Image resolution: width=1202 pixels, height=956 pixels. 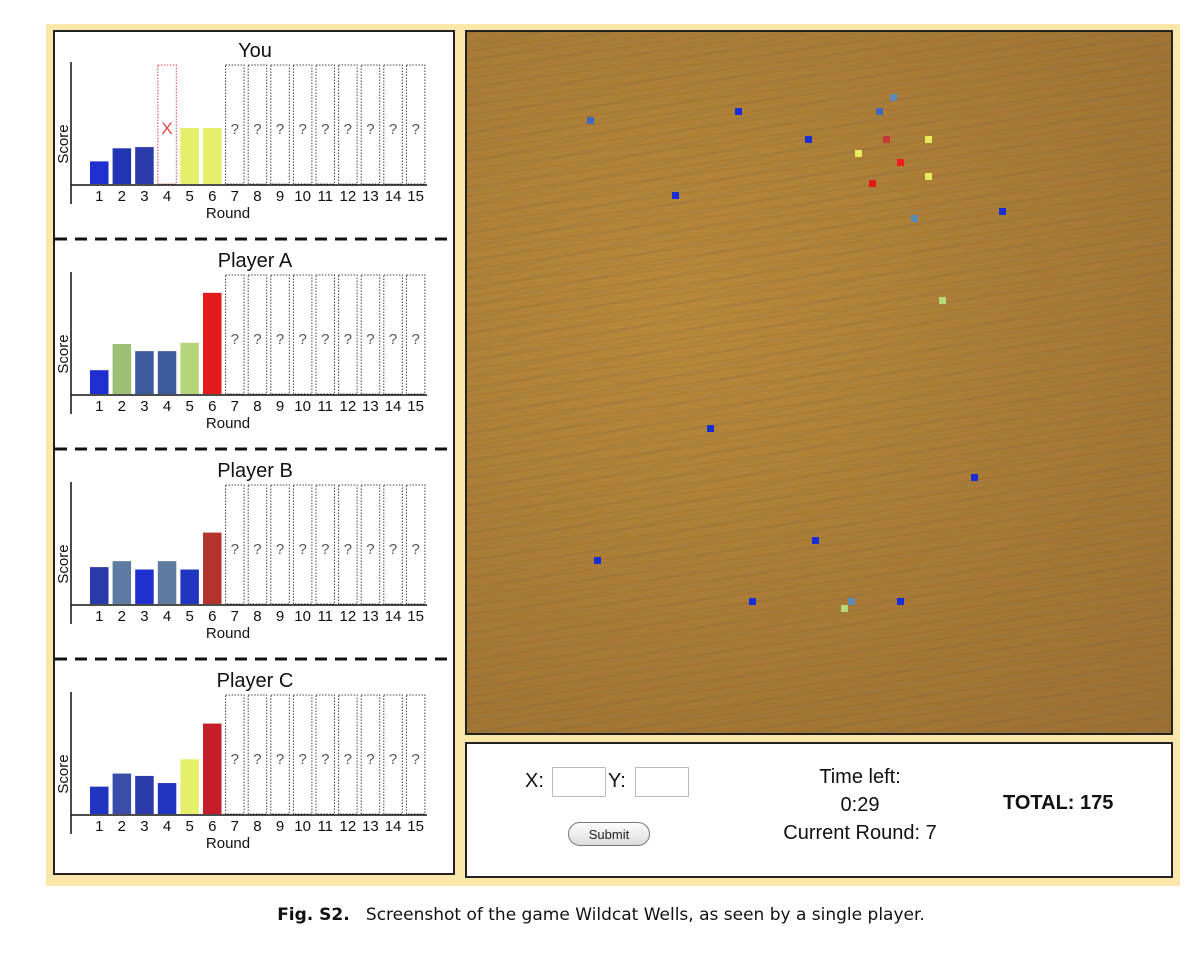 I want to click on panel-title: You, so click(x=255, y=51).